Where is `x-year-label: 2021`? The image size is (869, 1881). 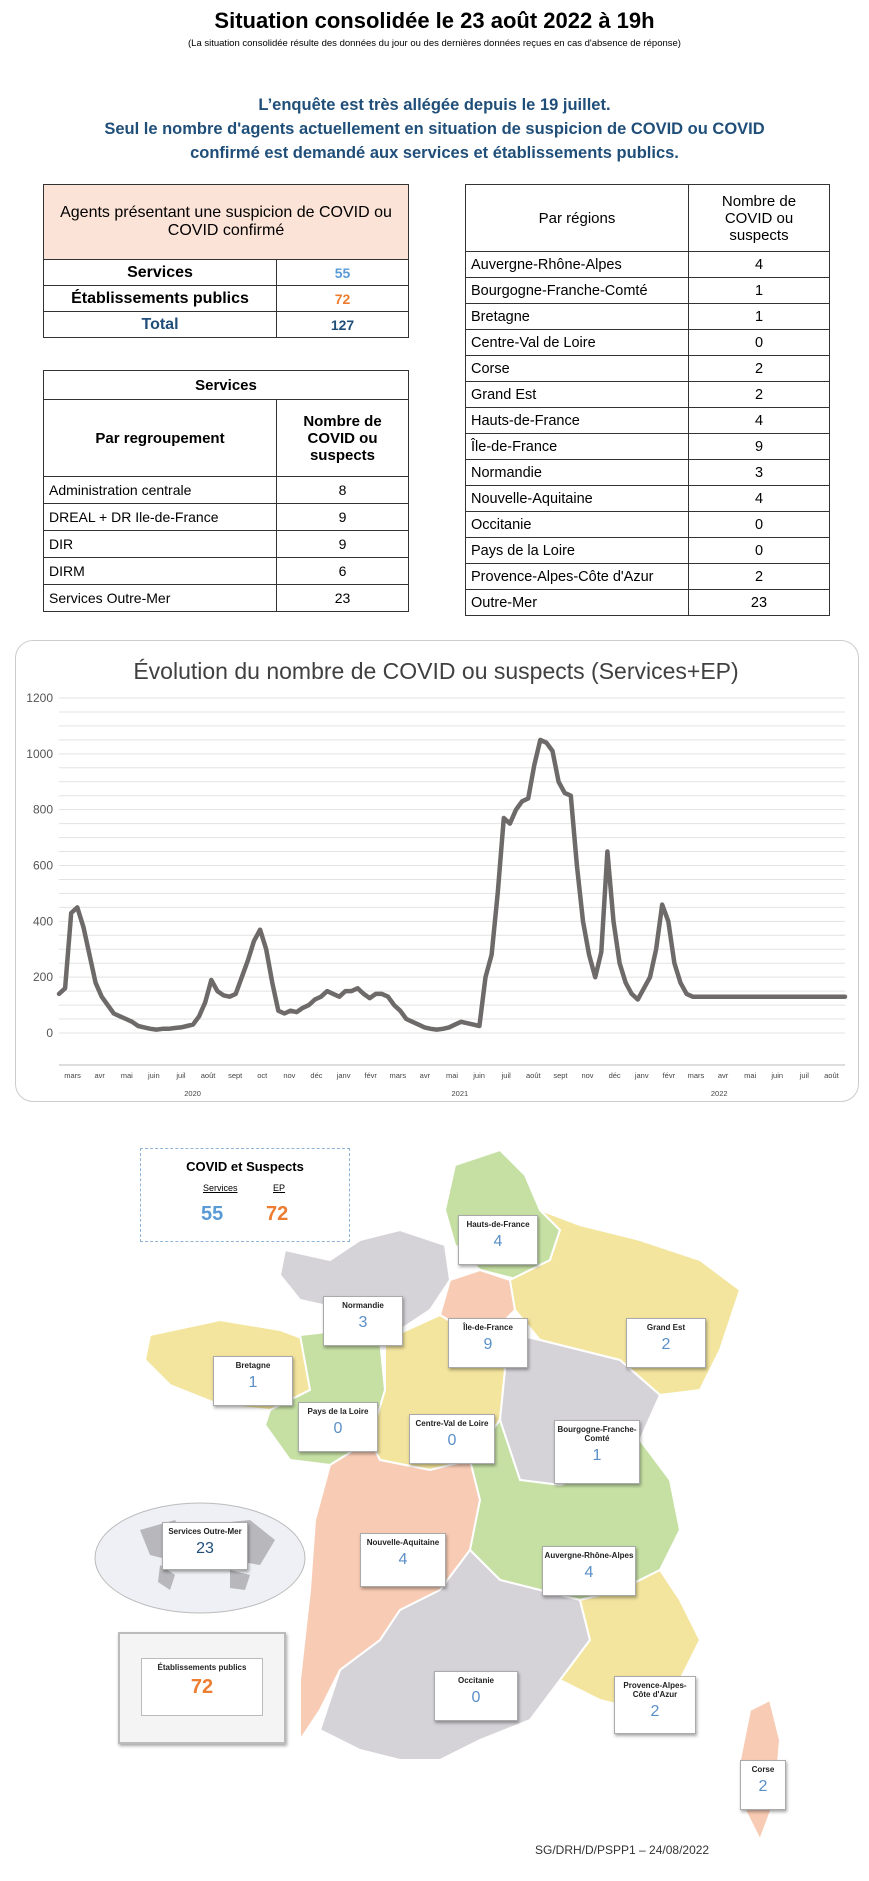 x-year-label: 2021 is located at coordinates (460, 1093).